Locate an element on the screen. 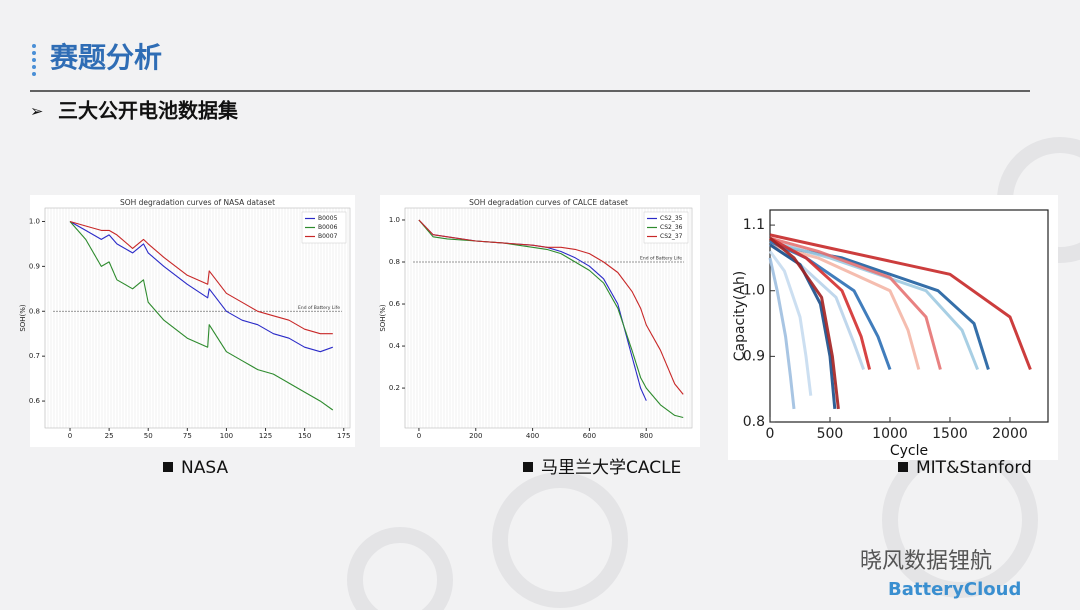  x-tick-label: 400 is located at coordinates (532, 436).